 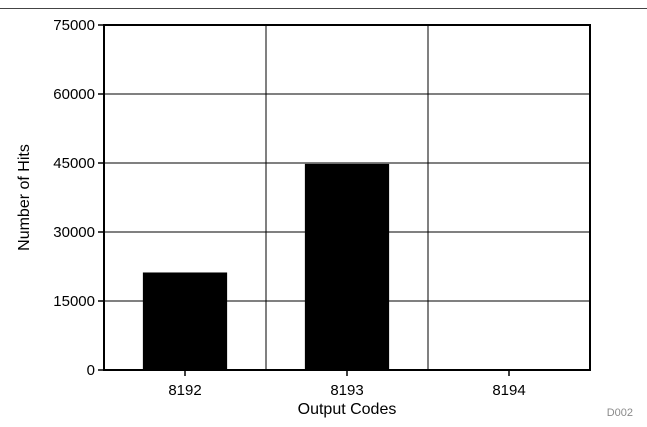 What do you see at coordinates (24, 197) in the screenshot?
I see `y-axis-title: Number of Hits` at bounding box center [24, 197].